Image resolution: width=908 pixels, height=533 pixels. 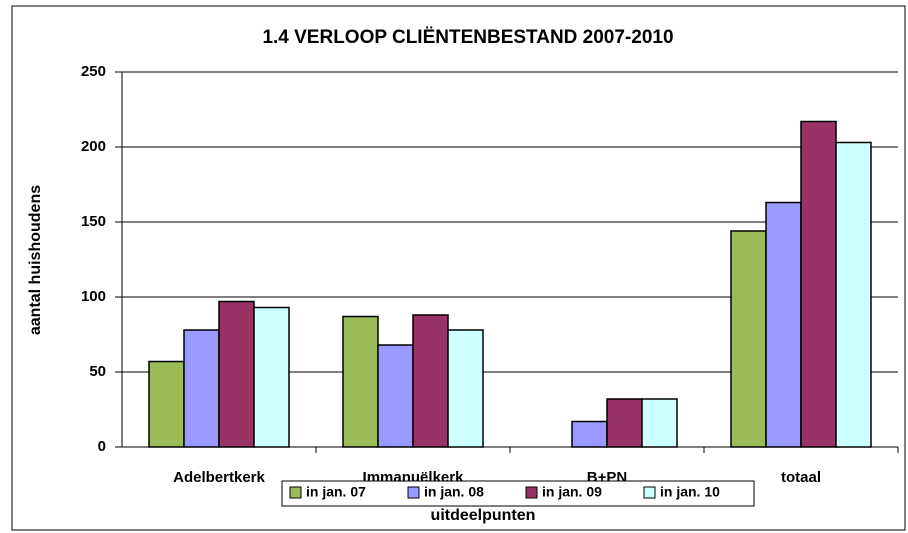 I want to click on x-tick-label: Adelbertkerk, so click(x=219, y=477).